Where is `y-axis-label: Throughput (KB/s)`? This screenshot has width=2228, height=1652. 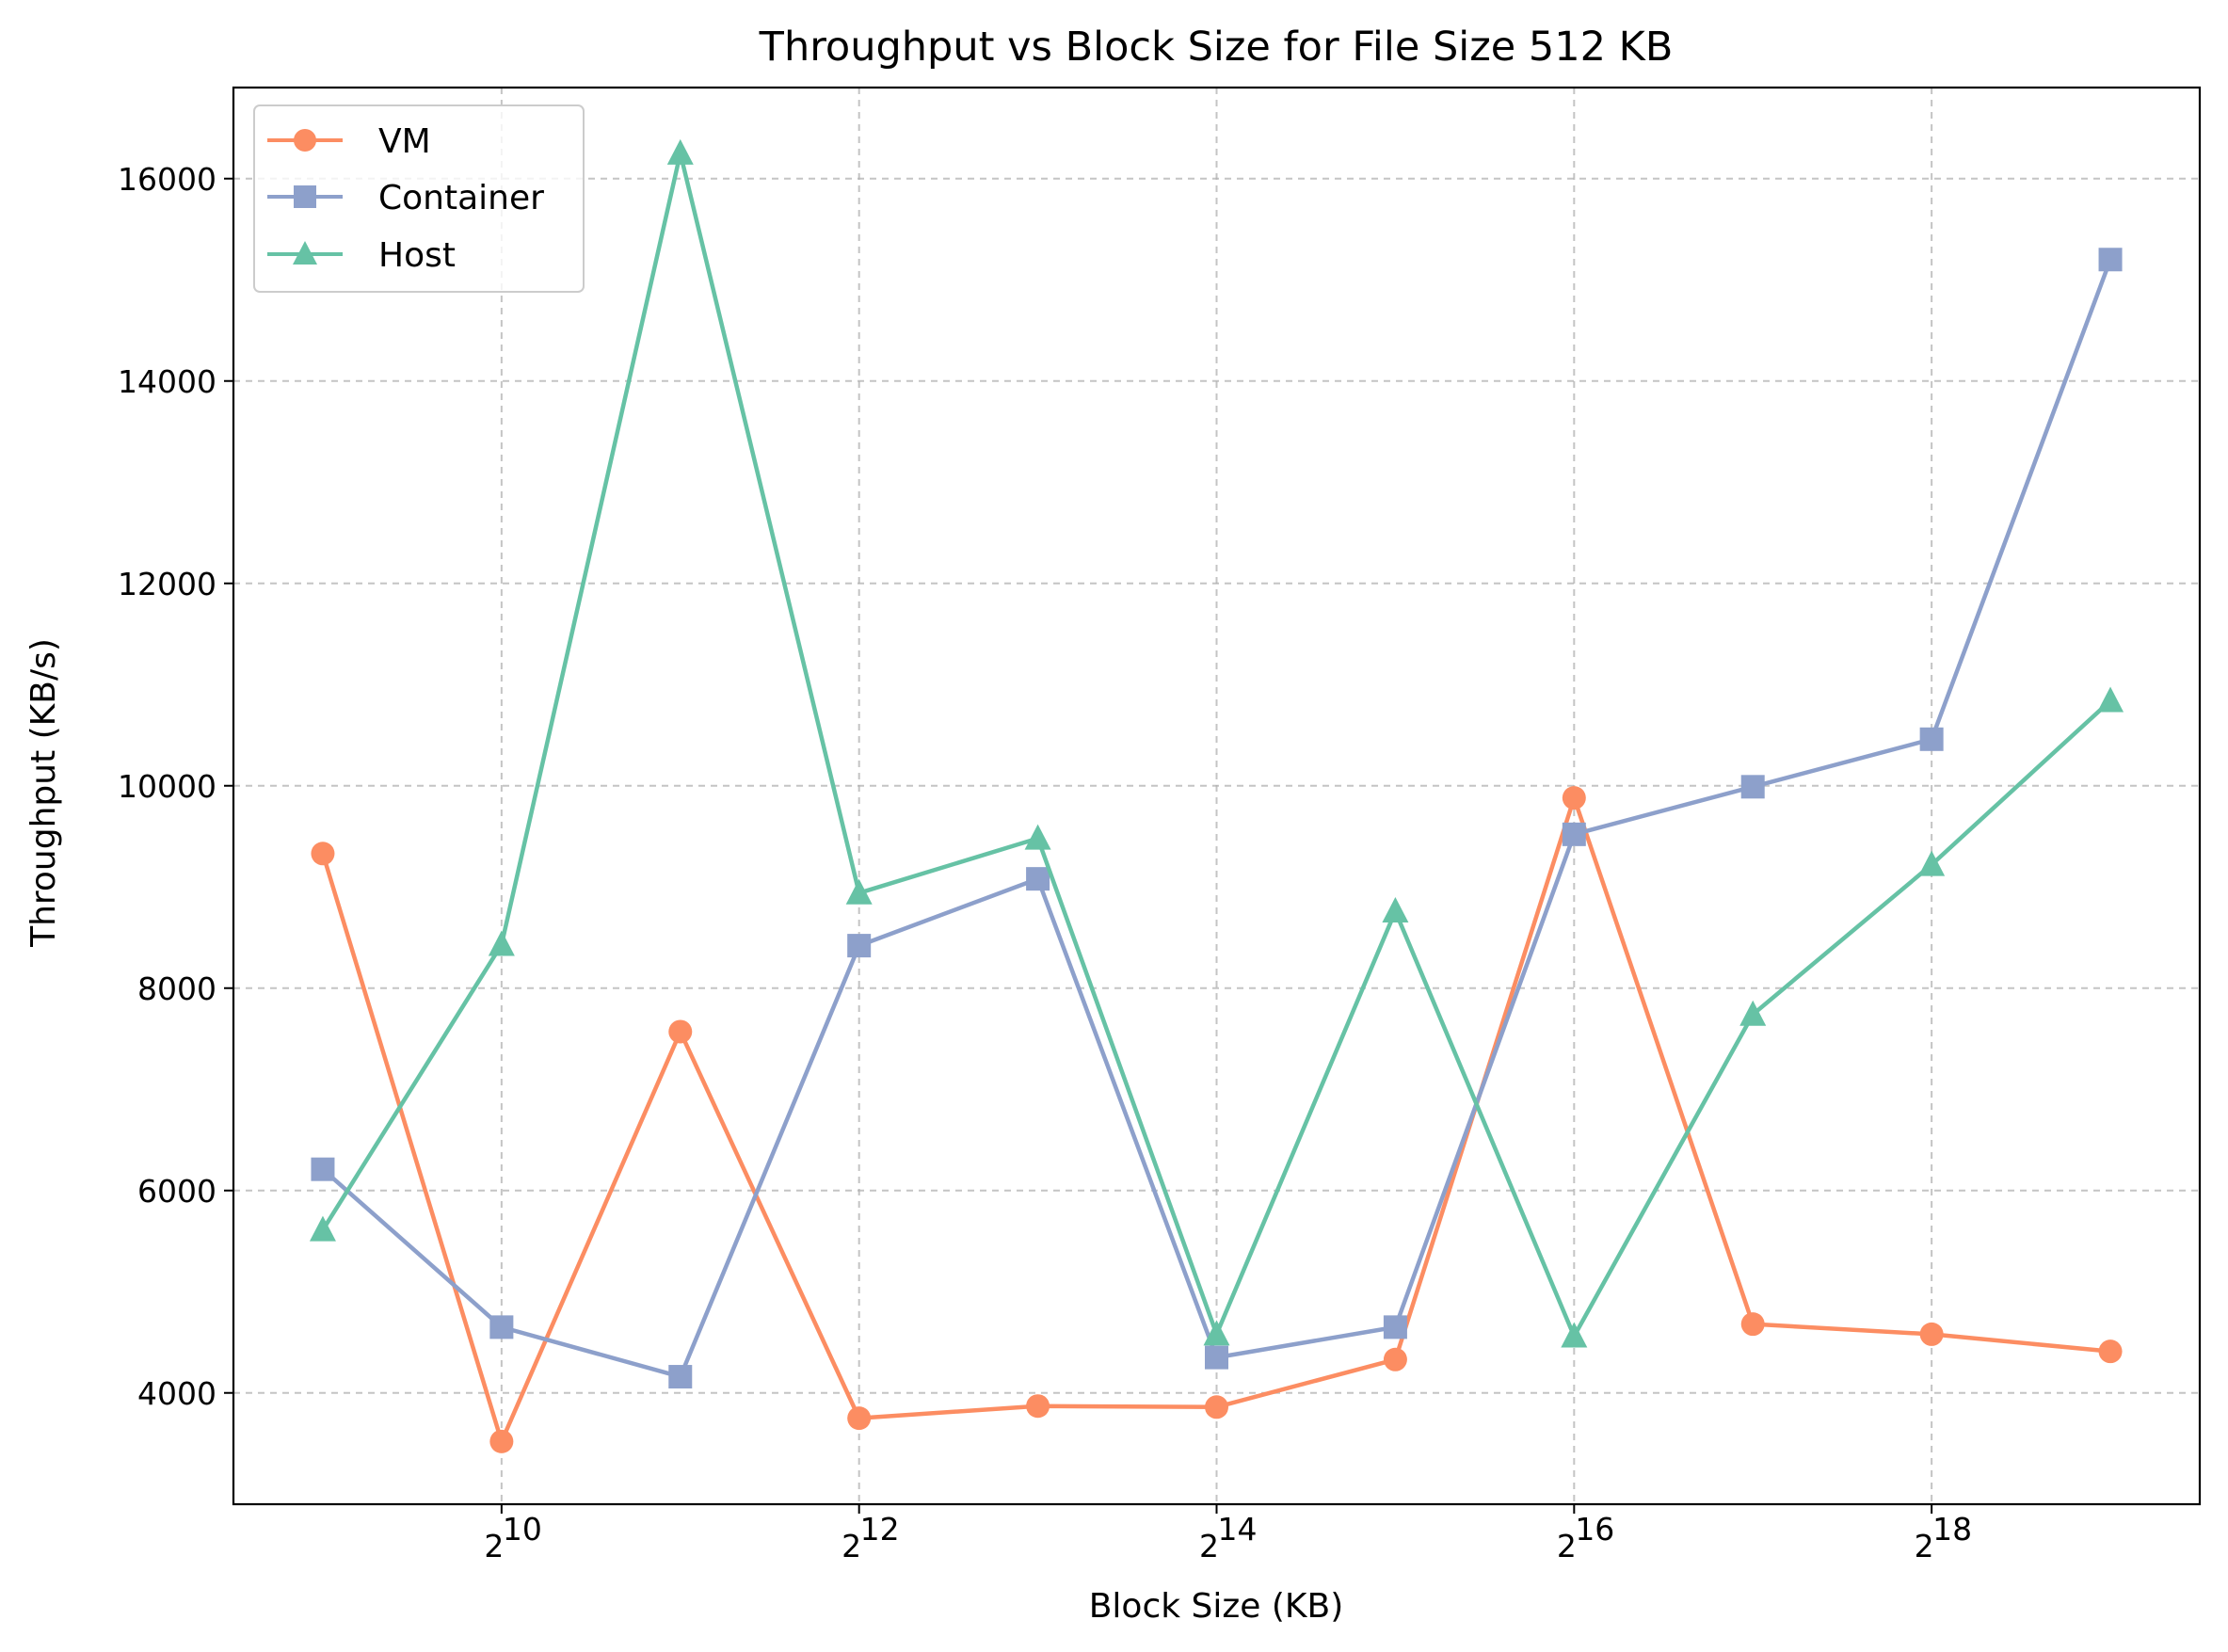
y-axis-label: Throughput (KB/s) is located at coordinates (43, 793).